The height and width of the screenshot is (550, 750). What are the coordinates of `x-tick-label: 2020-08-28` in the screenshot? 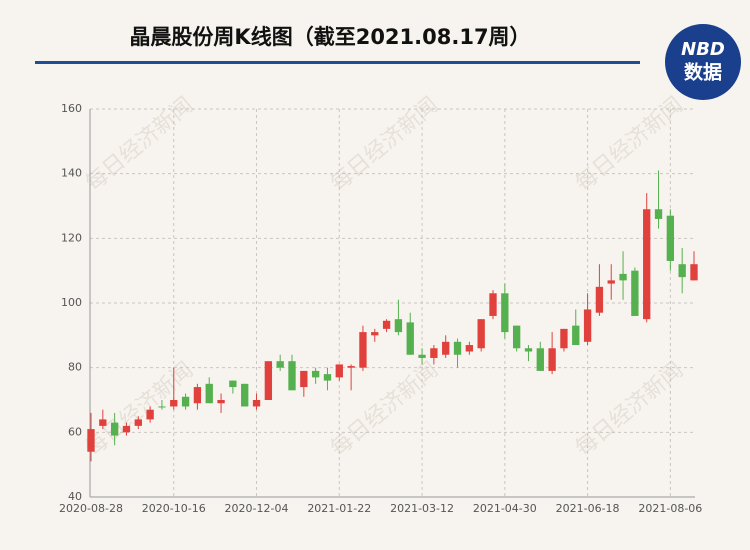 It's located at (91, 508).